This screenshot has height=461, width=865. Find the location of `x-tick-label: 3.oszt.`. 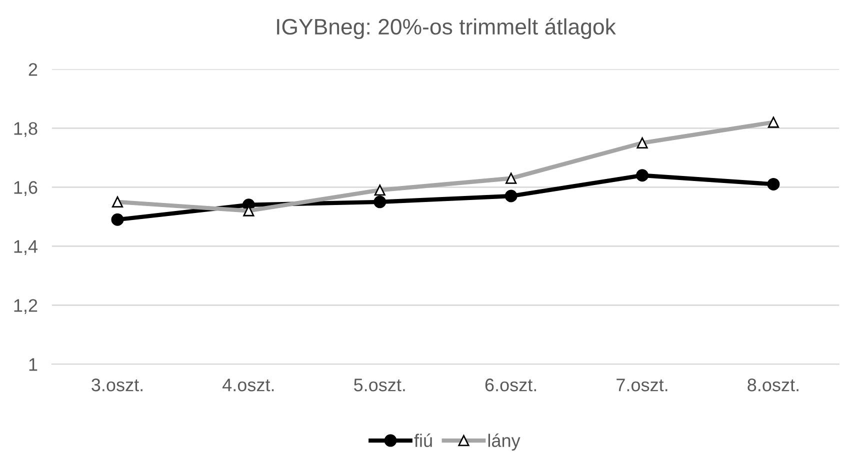

x-tick-label: 3.oszt. is located at coordinates (117, 385).